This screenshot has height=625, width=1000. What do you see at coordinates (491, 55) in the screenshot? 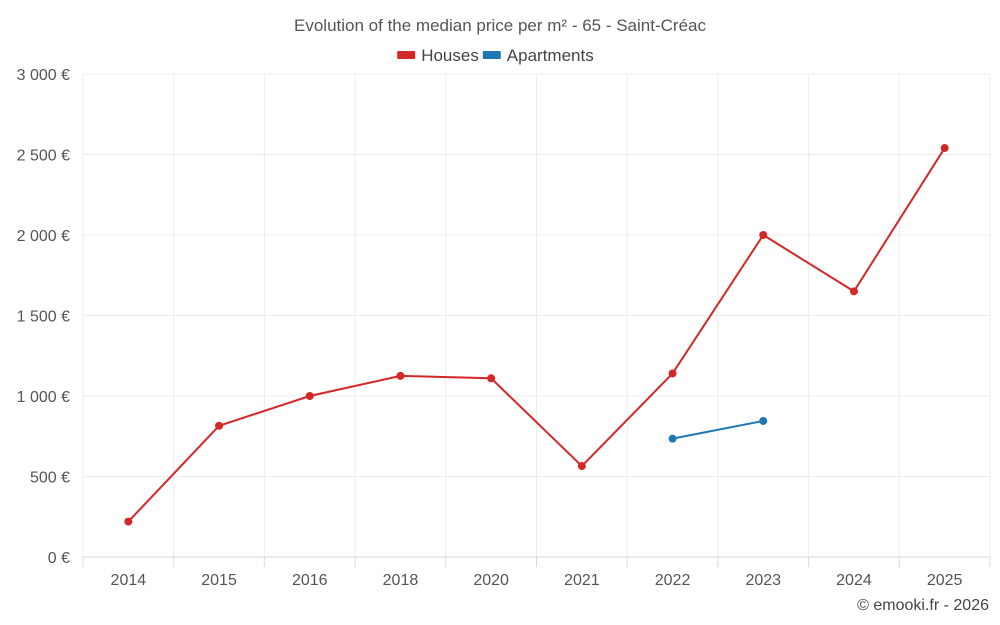
I see `legend-swatch-apartments` at bounding box center [491, 55].